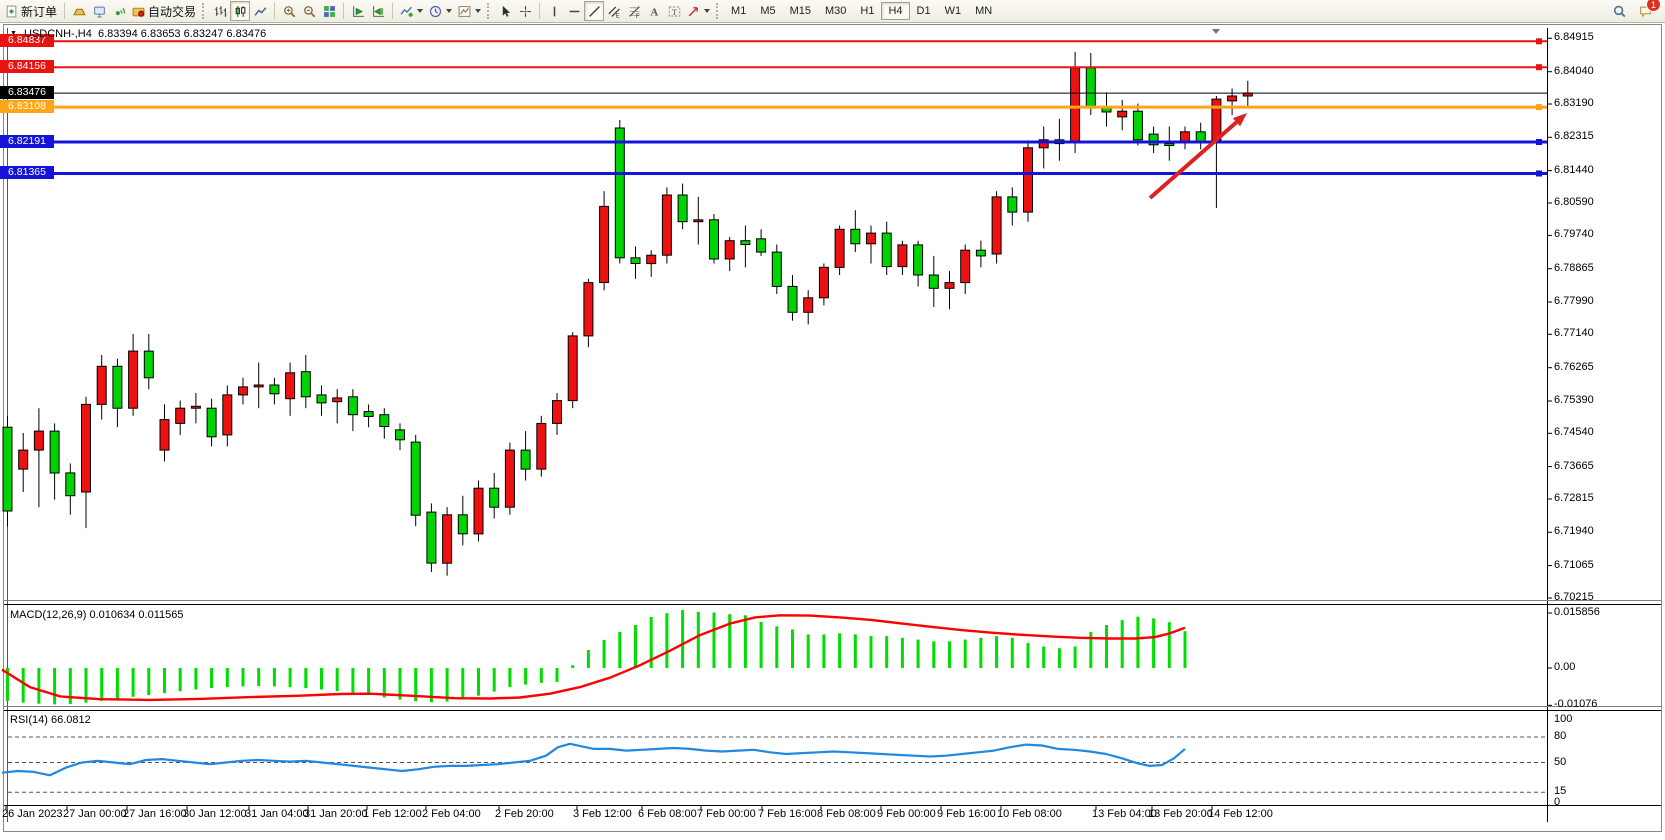 This screenshot has width=1665, height=840. What do you see at coordinates (1579, 416) in the screenshot?
I see `price-axis` at bounding box center [1579, 416].